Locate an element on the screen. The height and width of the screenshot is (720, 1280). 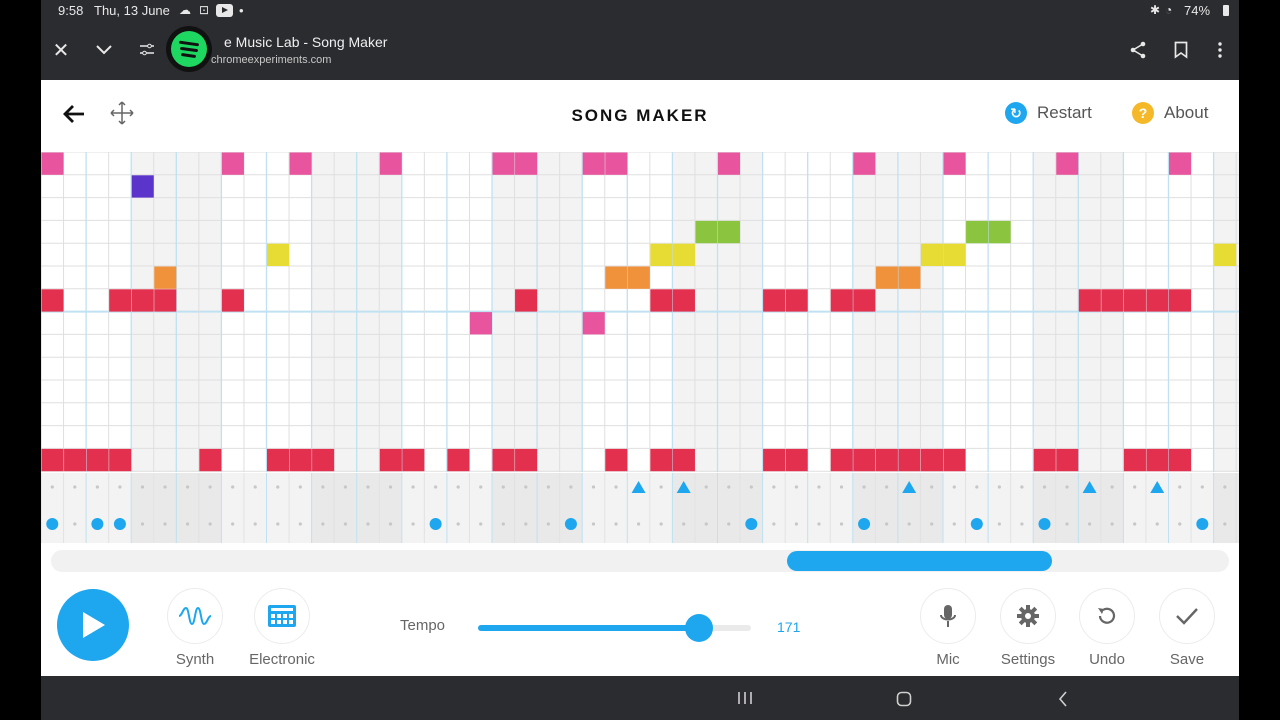
site-settings-icon is located at coordinates (147, 50).